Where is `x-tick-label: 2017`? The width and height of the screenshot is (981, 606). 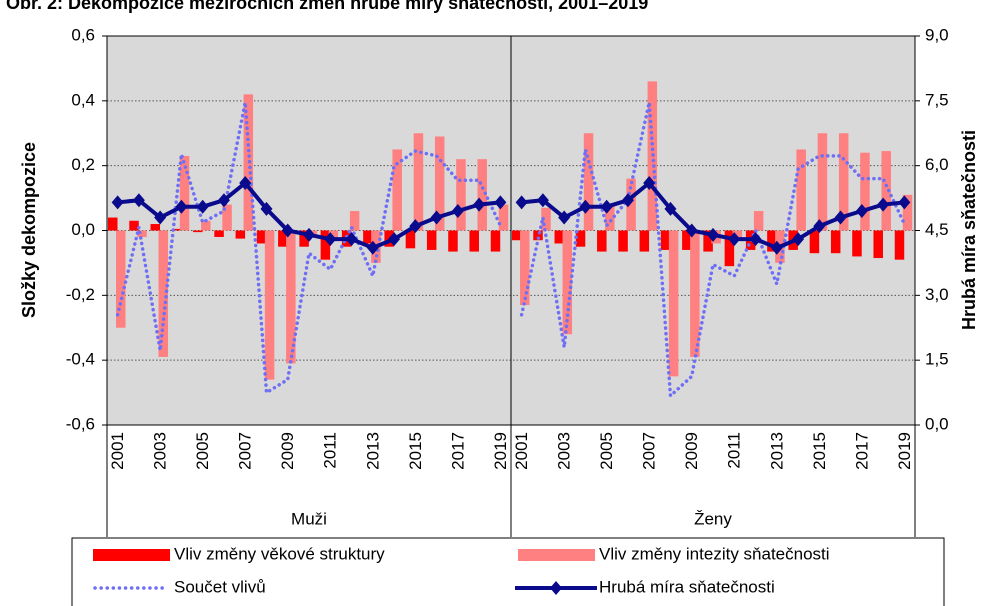 x-tick-label: 2017 is located at coordinates (861, 451).